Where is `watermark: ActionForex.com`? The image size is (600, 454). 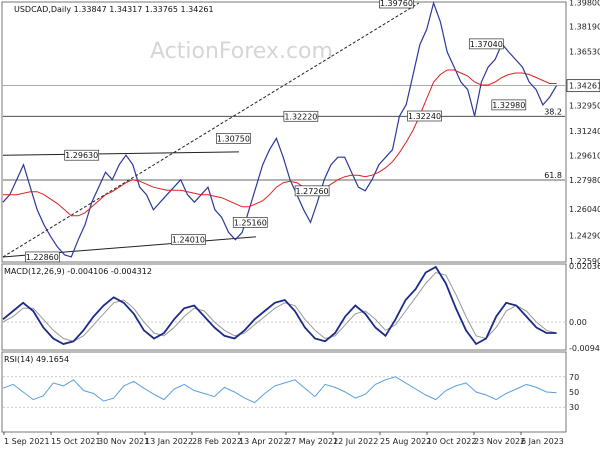 watermark: ActionForex.com is located at coordinates (241, 51).